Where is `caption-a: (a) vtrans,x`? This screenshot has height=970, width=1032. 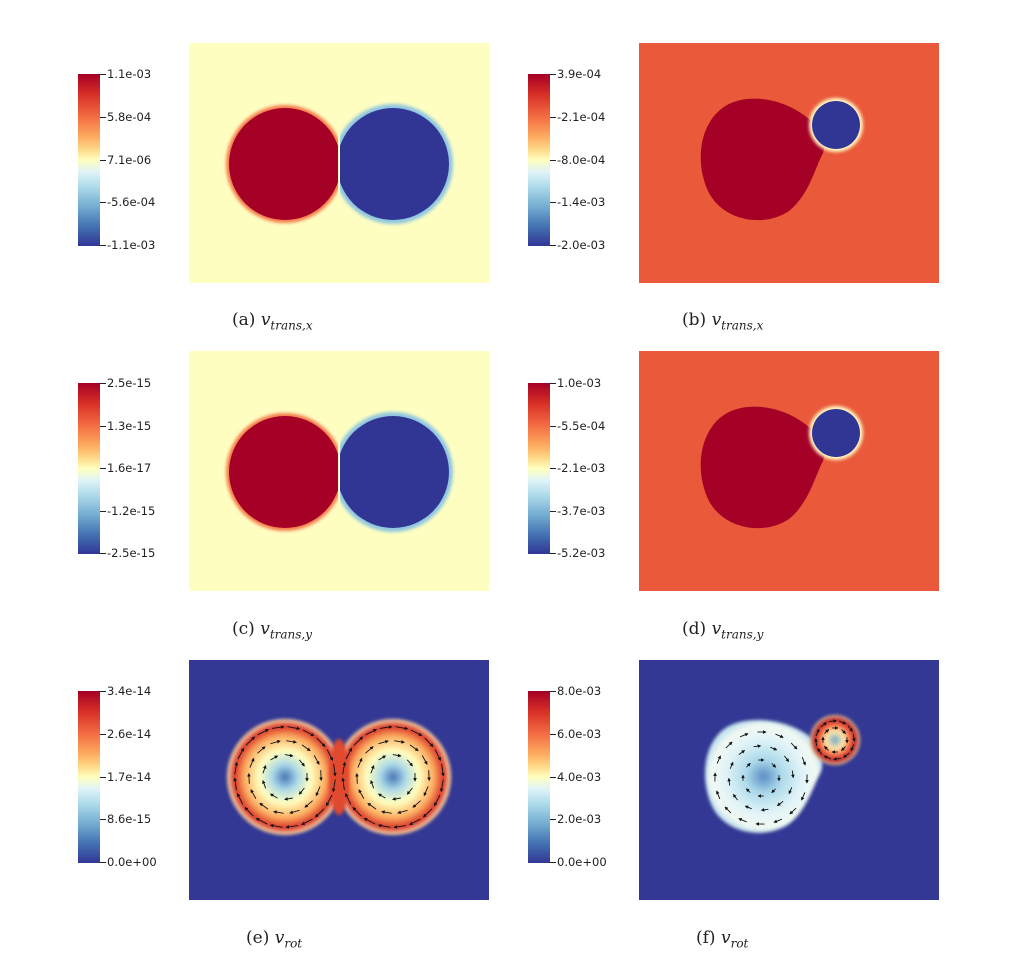 caption-a: (a) vtrans,x is located at coordinates (272, 321).